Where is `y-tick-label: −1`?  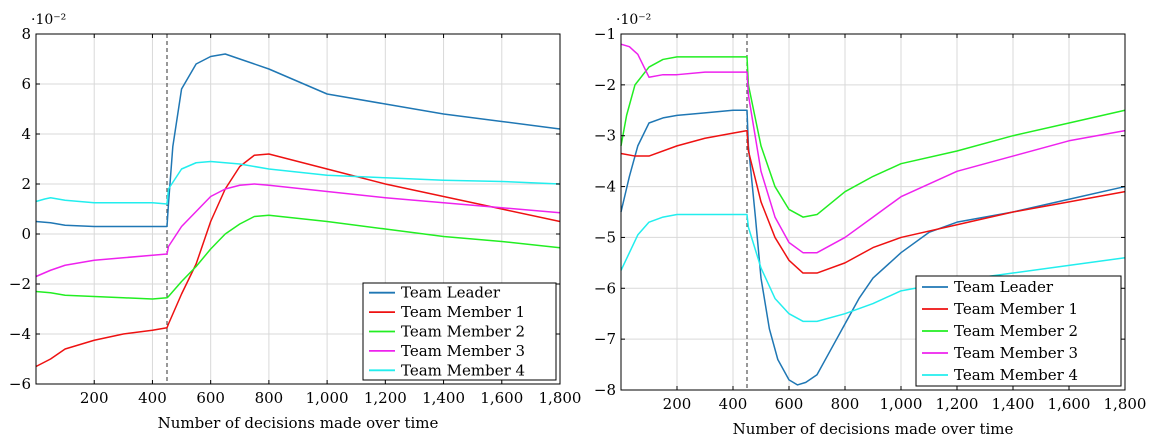 y-tick-label: −1 is located at coordinates (605, 34).